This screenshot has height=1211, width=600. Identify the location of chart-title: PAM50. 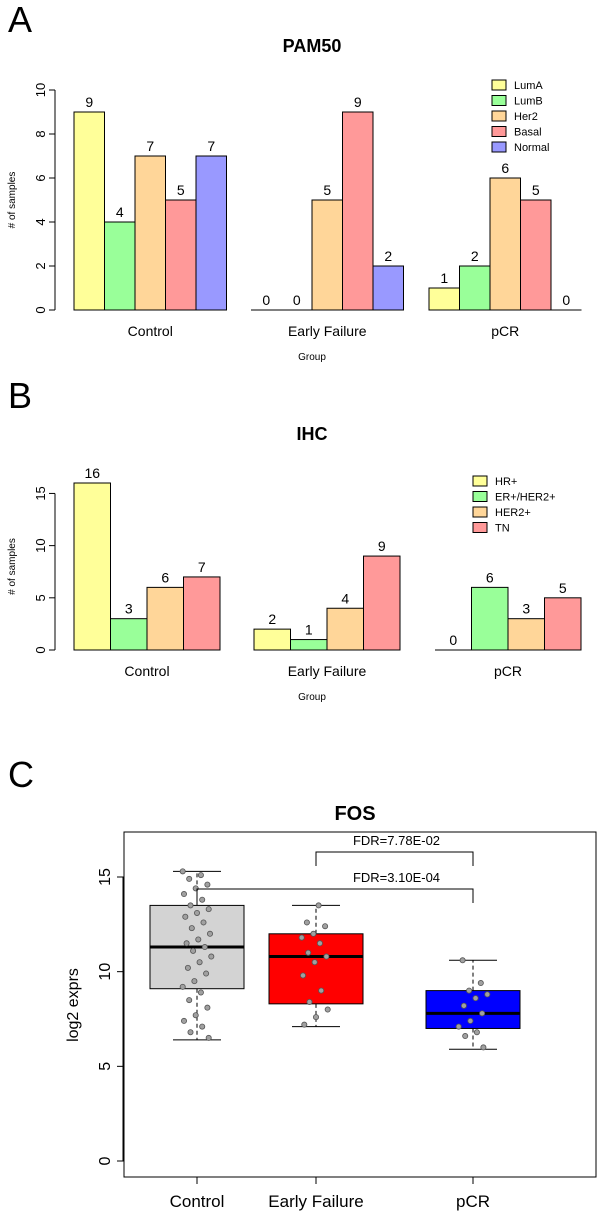
(312, 46).